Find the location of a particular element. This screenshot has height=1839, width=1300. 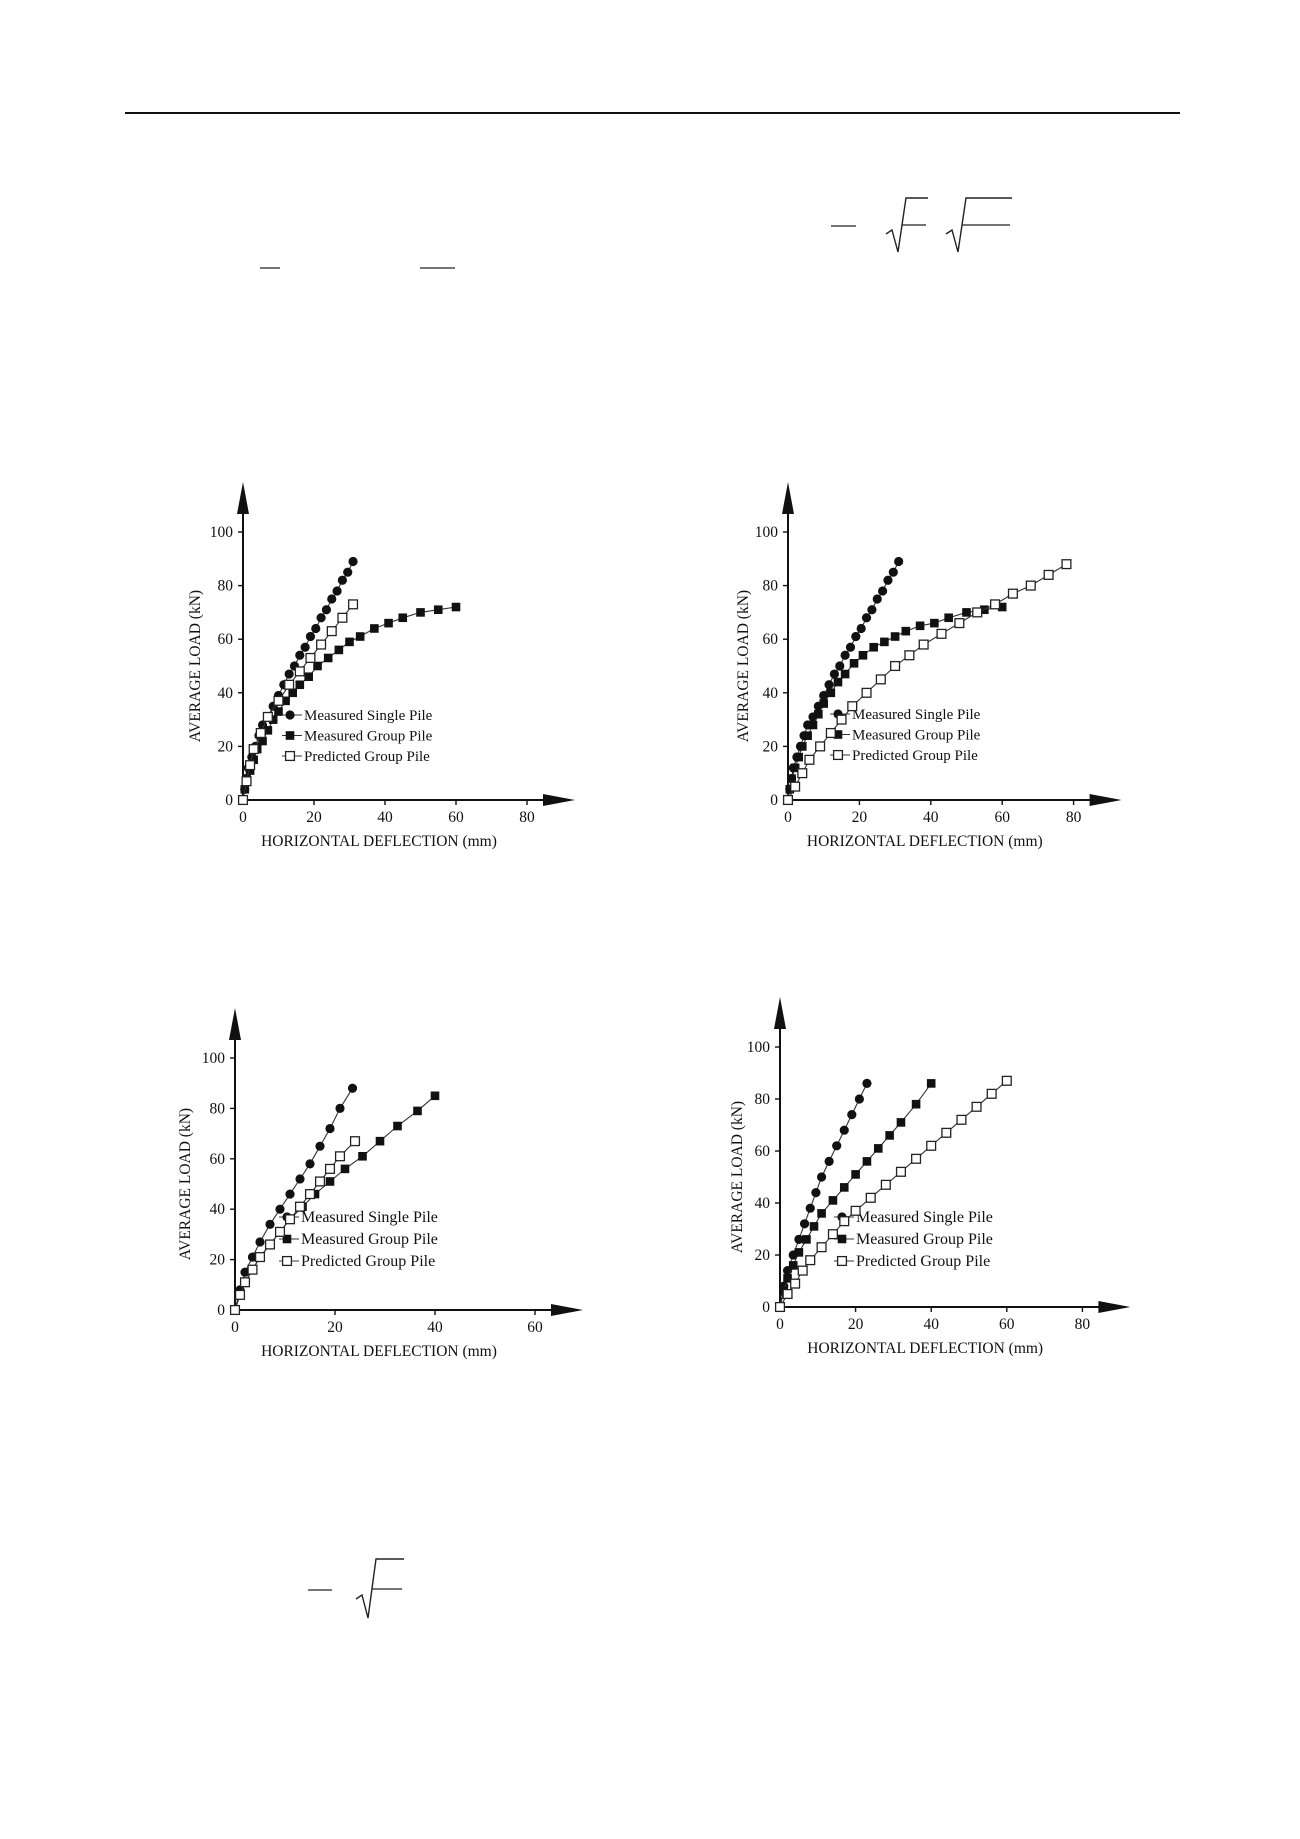

x-tick-label: 60 is located at coordinates (1007, 1324).